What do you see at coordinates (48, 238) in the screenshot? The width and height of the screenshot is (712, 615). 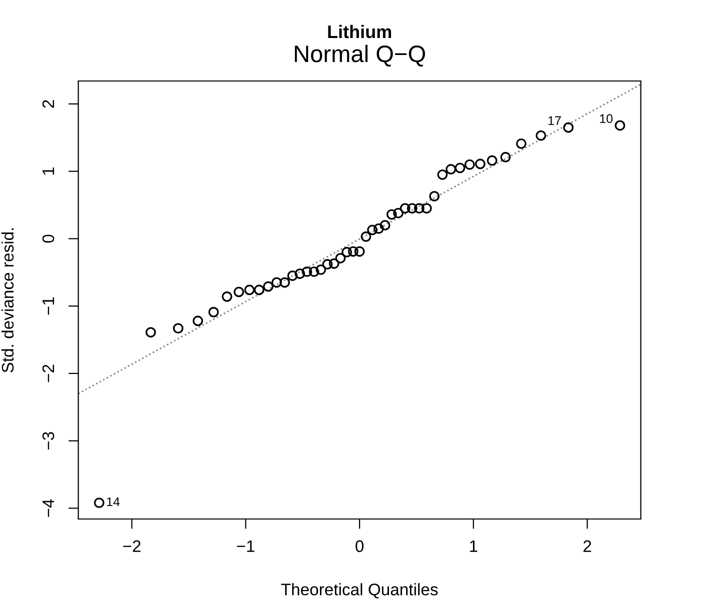 I see `y-tick-label: 0` at bounding box center [48, 238].